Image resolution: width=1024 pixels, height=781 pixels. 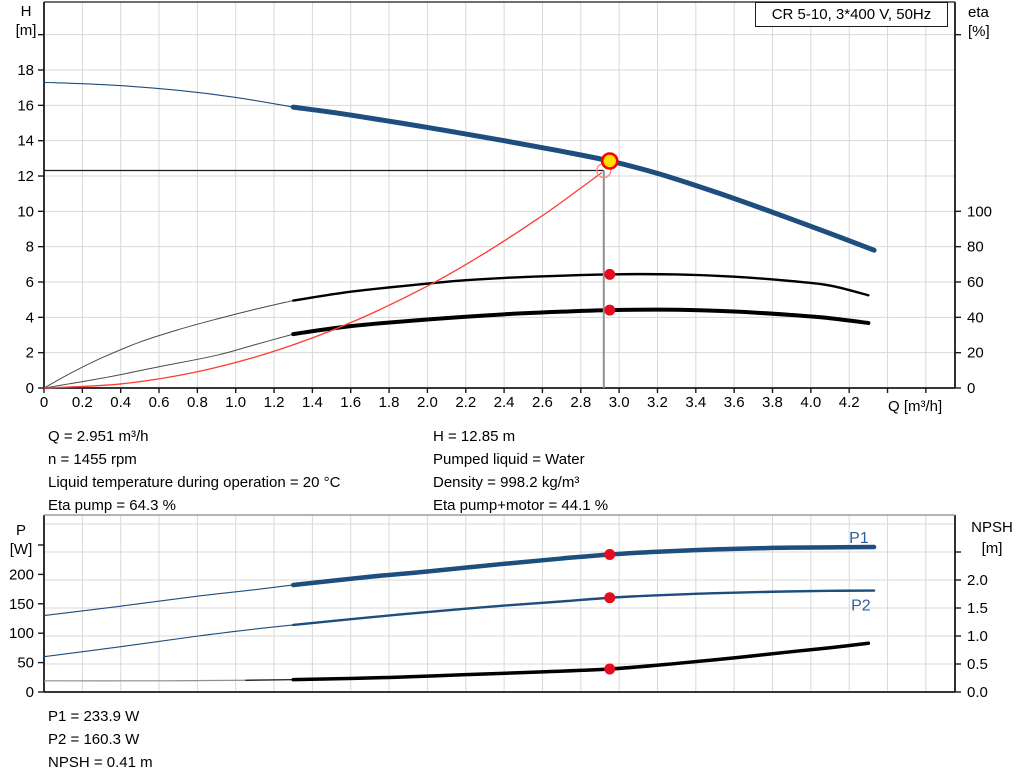 What do you see at coordinates (619, 402) in the screenshot?
I see `svg-text: 3.0` at bounding box center [619, 402].